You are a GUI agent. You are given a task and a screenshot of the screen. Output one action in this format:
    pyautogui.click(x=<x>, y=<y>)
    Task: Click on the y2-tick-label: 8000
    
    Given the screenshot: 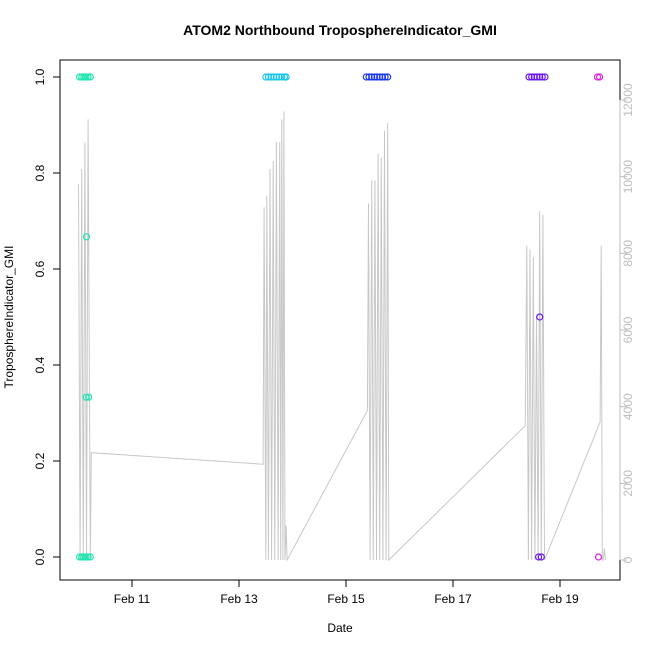 What is the action you would take?
    pyautogui.click(x=628, y=253)
    